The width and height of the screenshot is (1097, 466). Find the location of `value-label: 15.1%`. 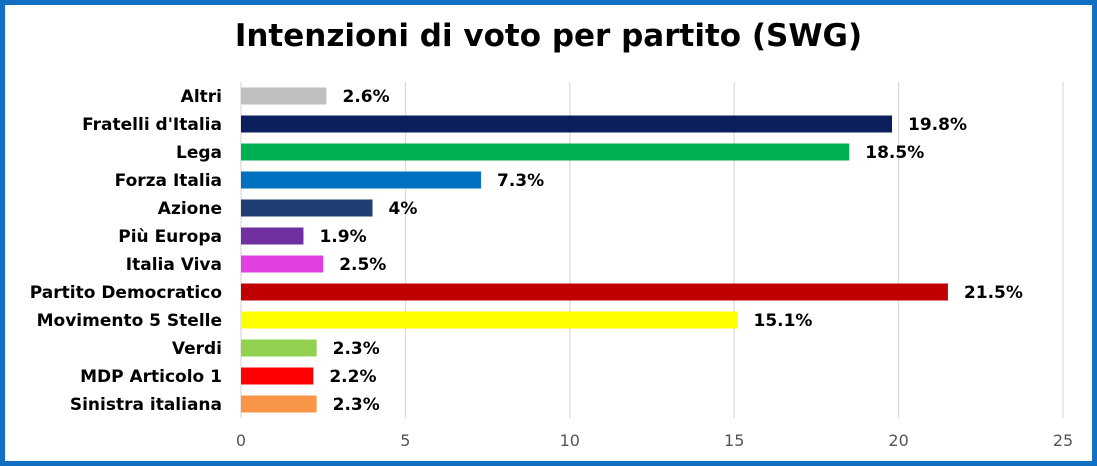

value-label: 15.1% is located at coordinates (782, 321).